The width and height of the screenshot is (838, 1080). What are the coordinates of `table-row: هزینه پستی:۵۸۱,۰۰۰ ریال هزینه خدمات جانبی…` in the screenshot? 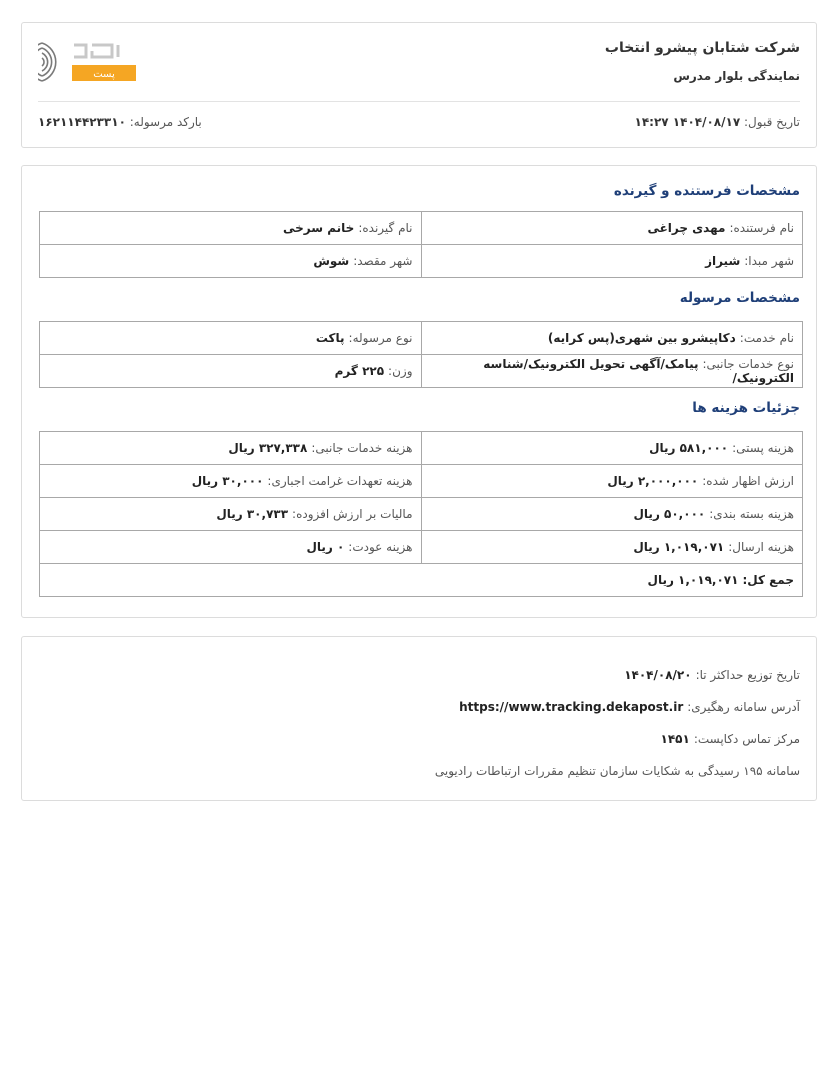 It's located at (421, 448).